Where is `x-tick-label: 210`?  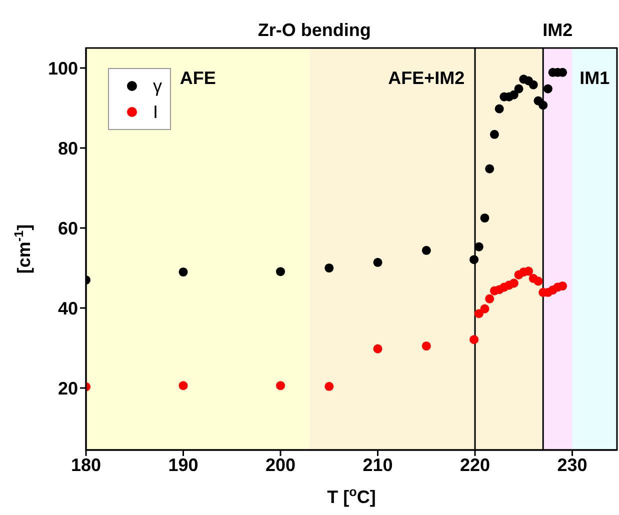 x-tick-label: 210 is located at coordinates (377, 464).